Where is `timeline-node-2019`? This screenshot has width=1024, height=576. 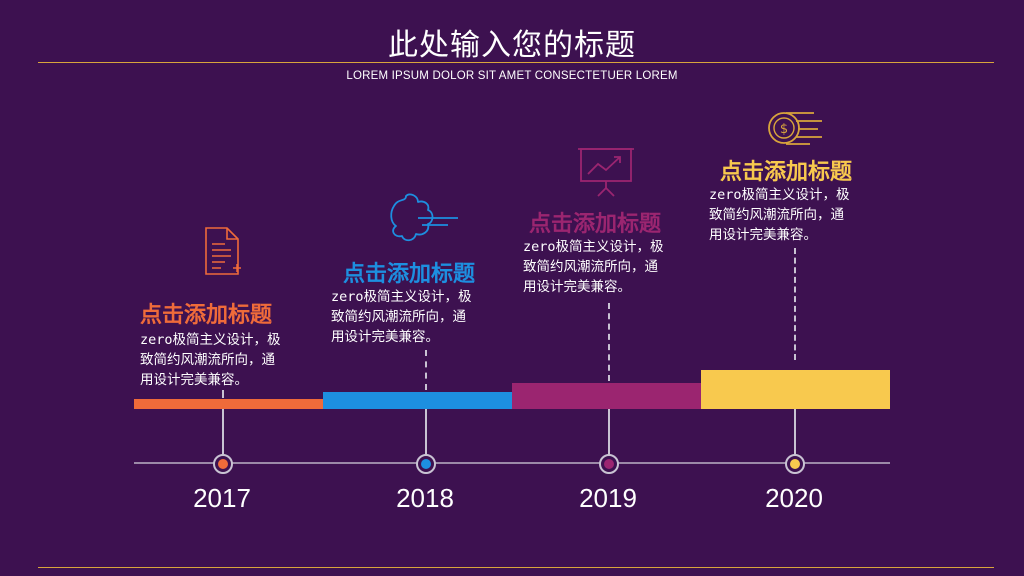
timeline-node-2019 is located at coordinates (609, 464).